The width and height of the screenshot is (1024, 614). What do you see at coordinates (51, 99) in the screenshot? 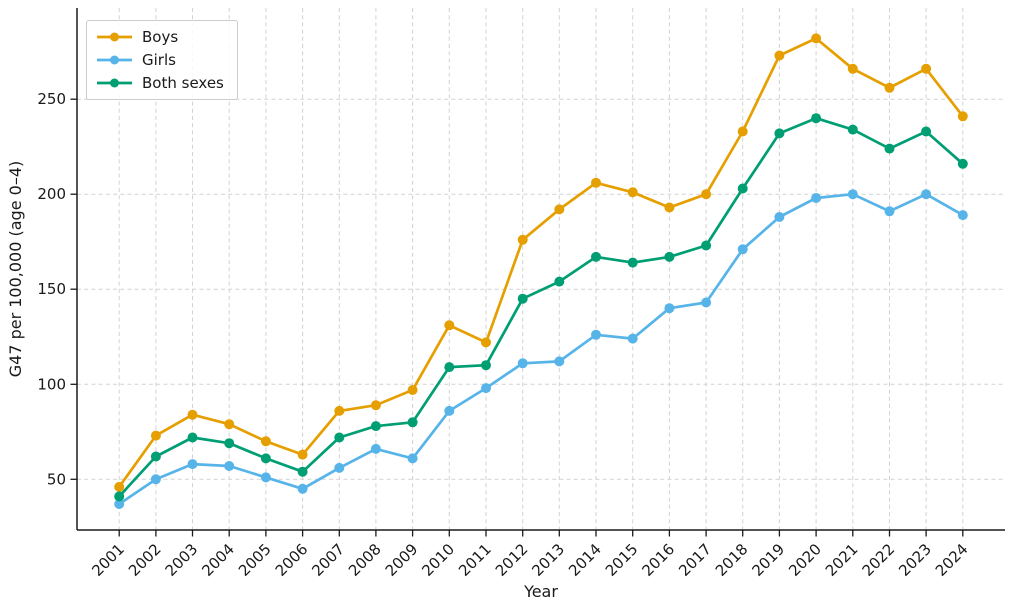
I see `y-tick-label: 250` at bounding box center [51, 99].